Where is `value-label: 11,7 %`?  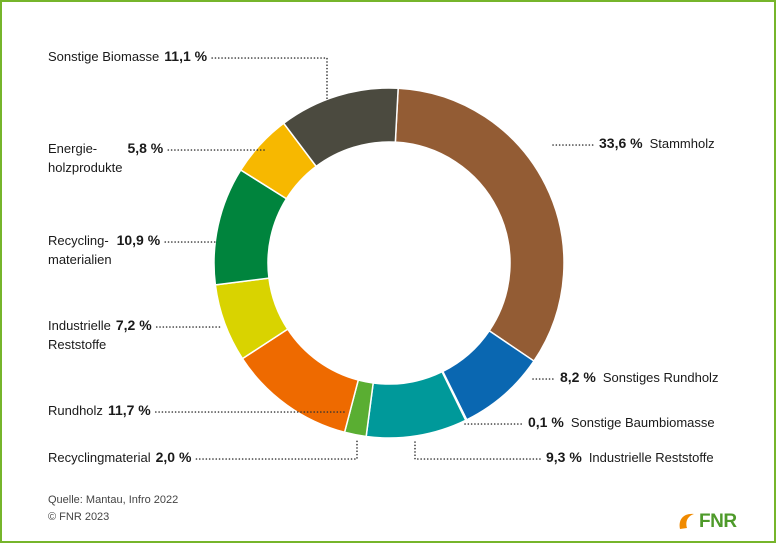
value-label: 11,7 % is located at coordinates (129, 410).